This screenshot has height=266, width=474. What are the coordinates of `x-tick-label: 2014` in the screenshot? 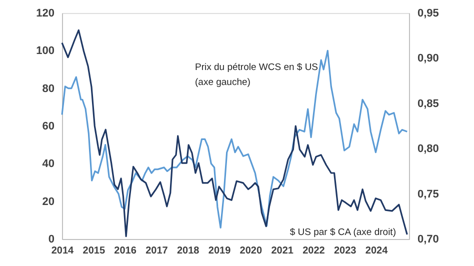 It's located at (62, 251).